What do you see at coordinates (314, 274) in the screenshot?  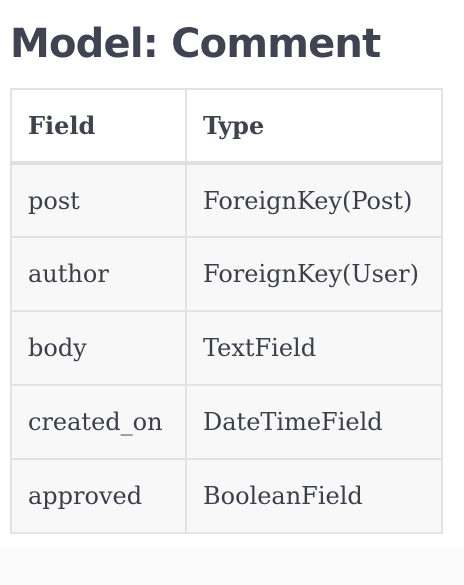 I see `field-type-cell: ForeignKey(User)` at bounding box center [314, 274].